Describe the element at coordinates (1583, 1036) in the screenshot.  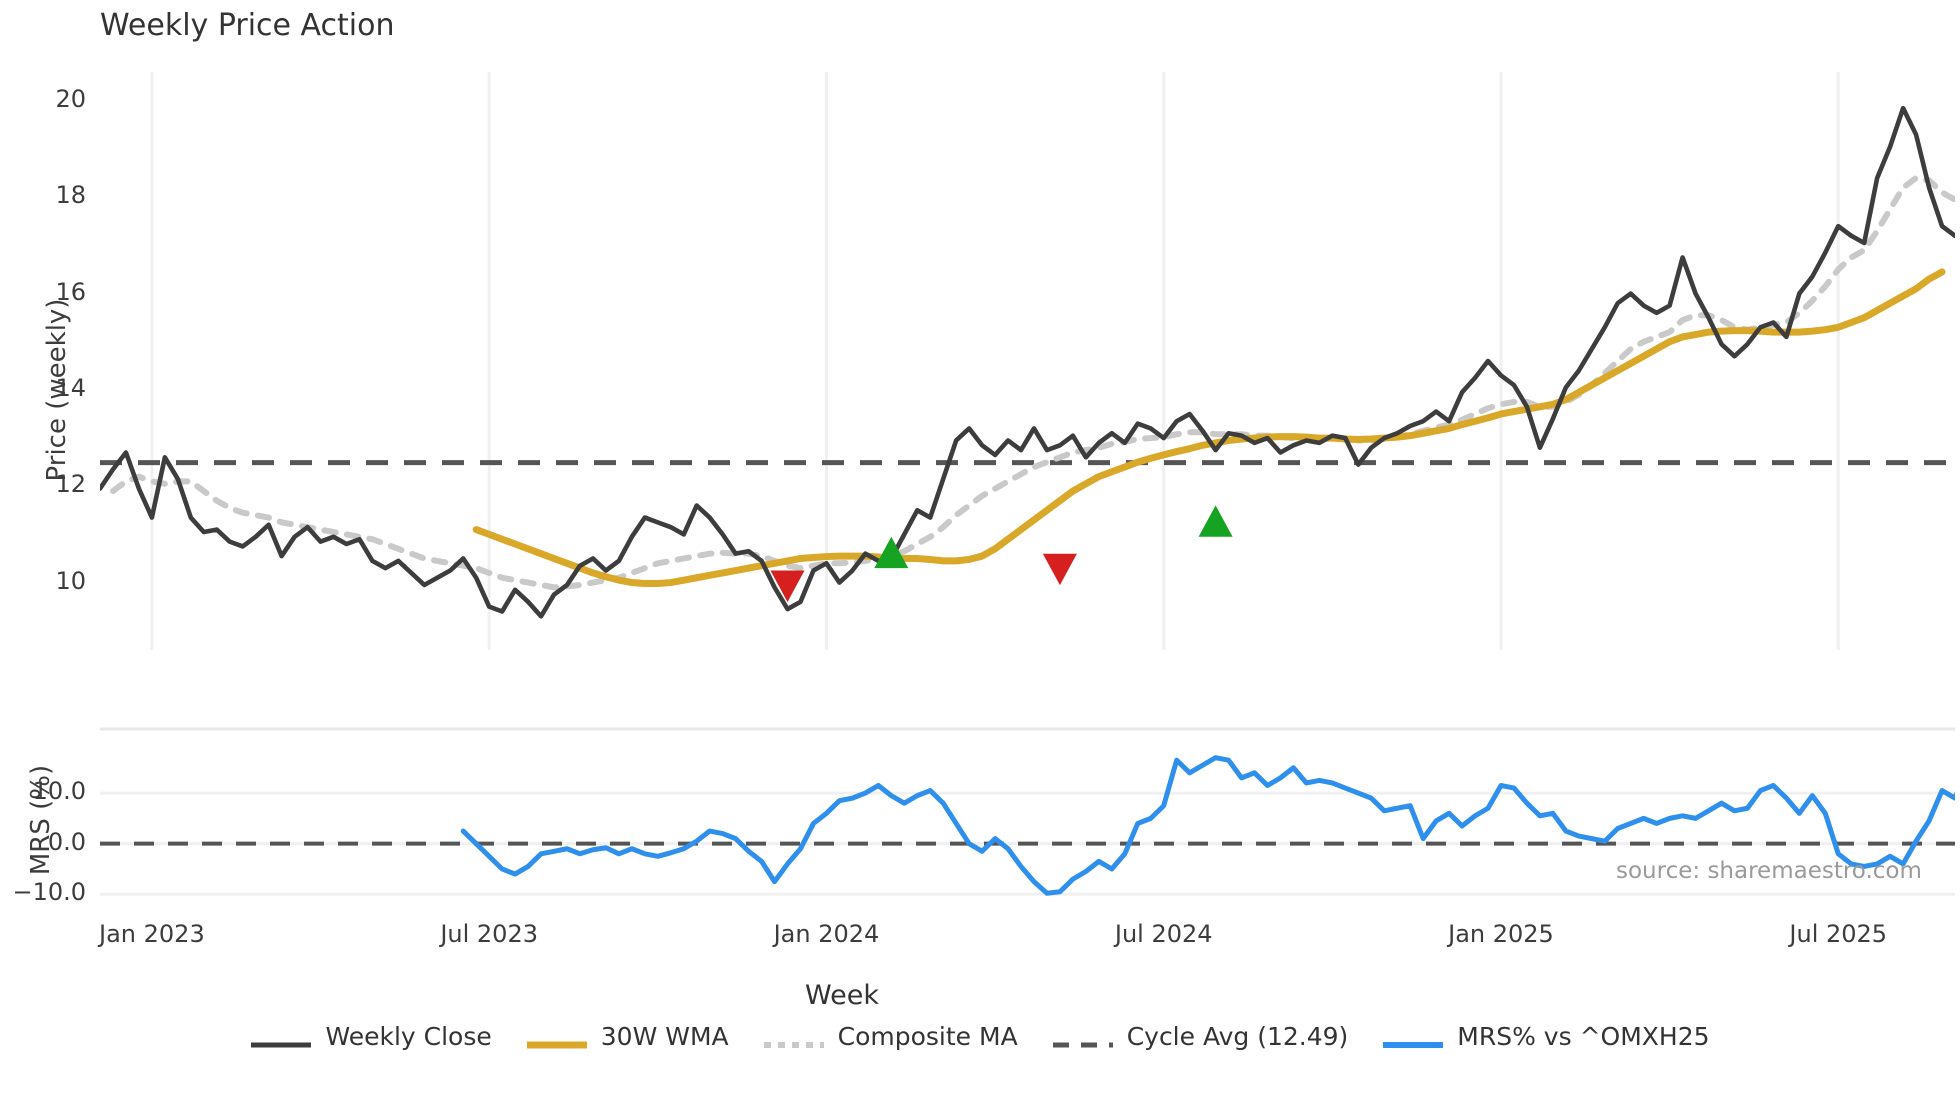
I see `legend-label: MRS% vs ^OMXH25` at that location.